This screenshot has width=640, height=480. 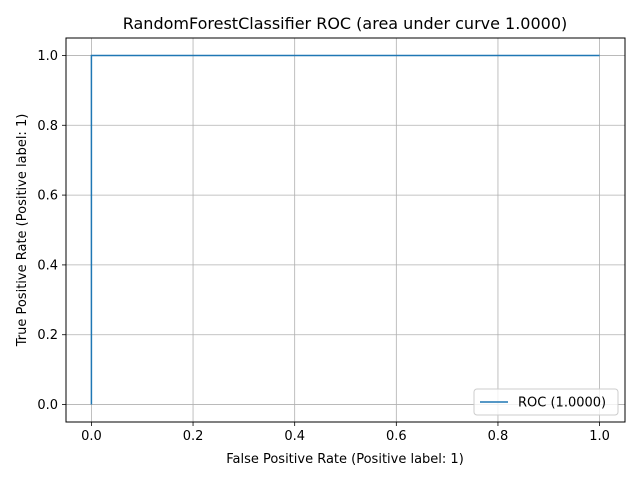 What do you see at coordinates (345, 459) in the screenshot?
I see `x-axis-label: False Positive Rate (Positive label: 1)` at bounding box center [345, 459].